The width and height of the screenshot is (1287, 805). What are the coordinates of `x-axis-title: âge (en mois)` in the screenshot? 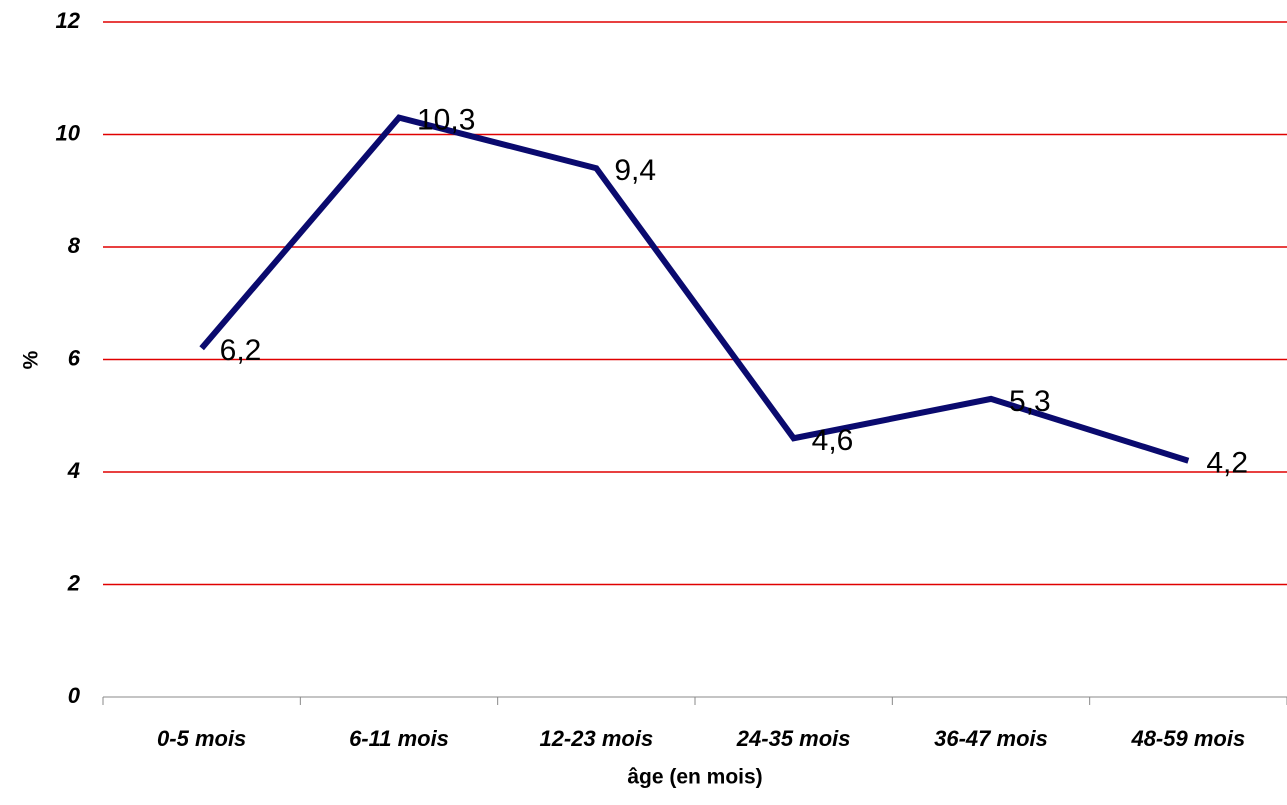 It's located at (694, 777).